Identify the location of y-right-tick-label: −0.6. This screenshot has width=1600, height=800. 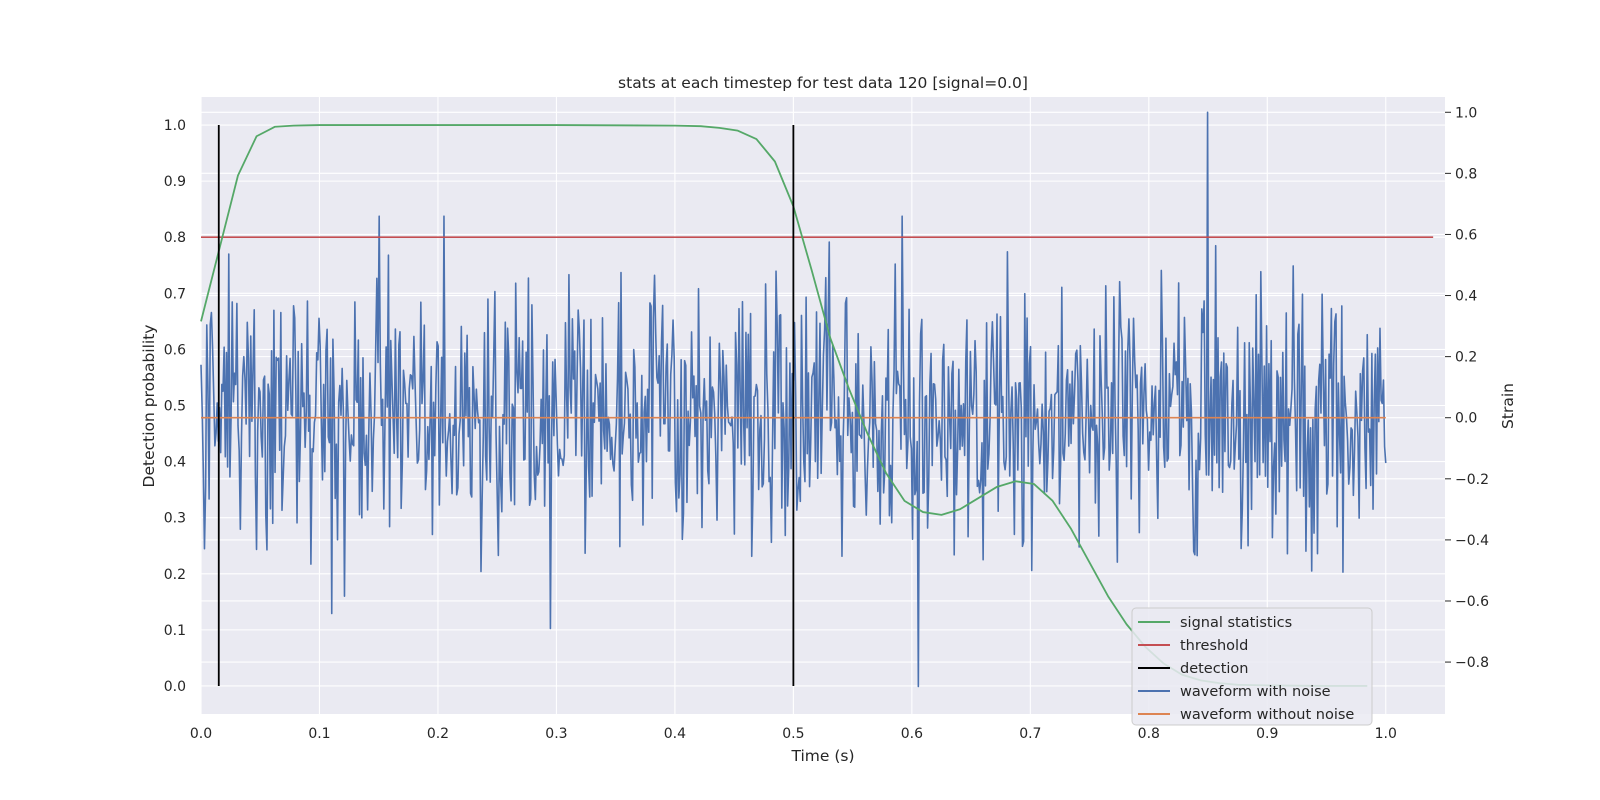
(1472, 602).